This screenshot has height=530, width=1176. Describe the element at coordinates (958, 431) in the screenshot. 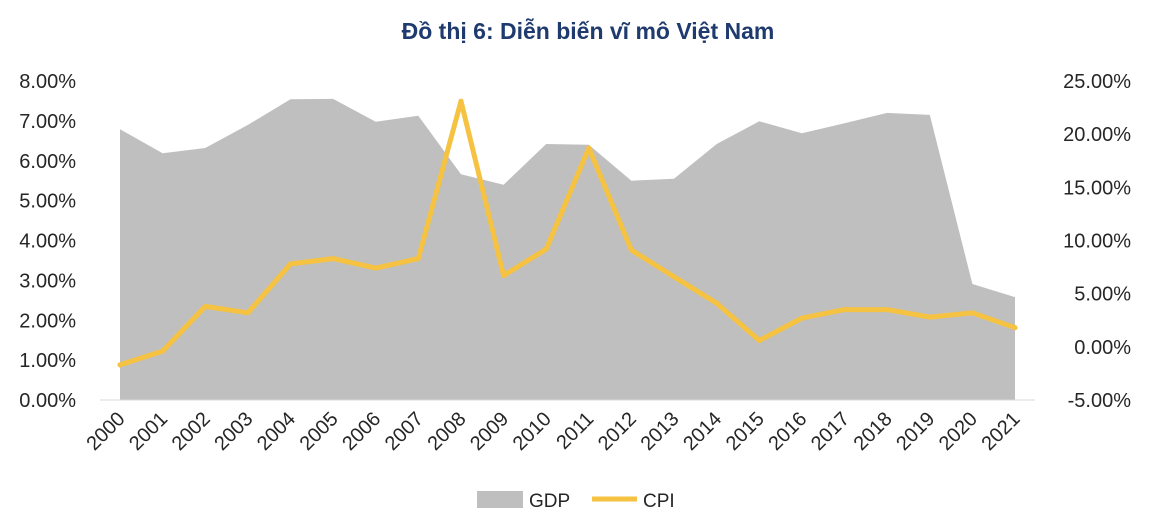

I see `x-axis-tick-label: 2020` at that location.